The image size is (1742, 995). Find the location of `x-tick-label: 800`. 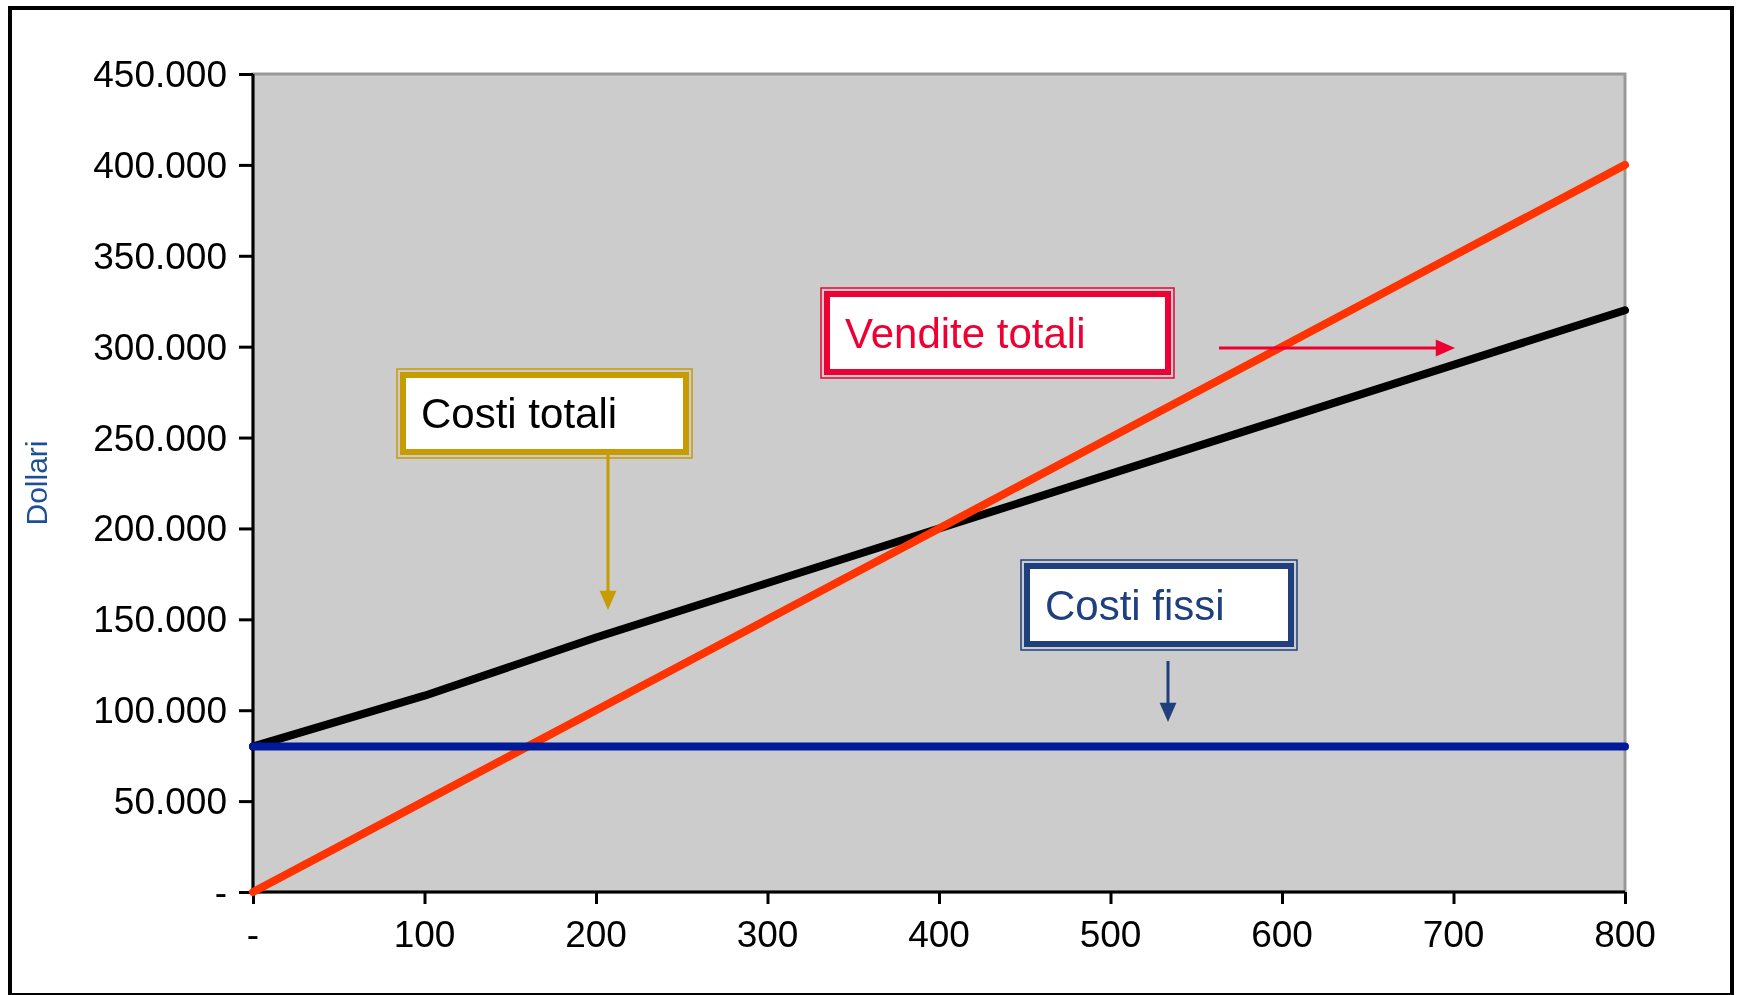

x-tick-label: 800 is located at coordinates (1625, 934).